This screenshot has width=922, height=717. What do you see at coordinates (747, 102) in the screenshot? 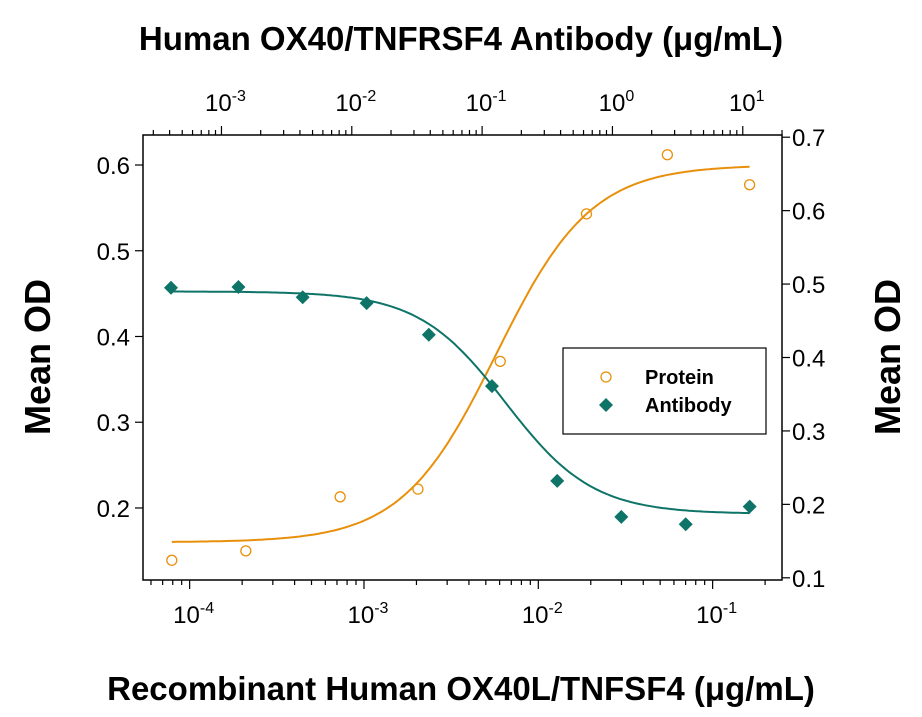
I see `tick-label-top: 10¹` at bounding box center [747, 102].